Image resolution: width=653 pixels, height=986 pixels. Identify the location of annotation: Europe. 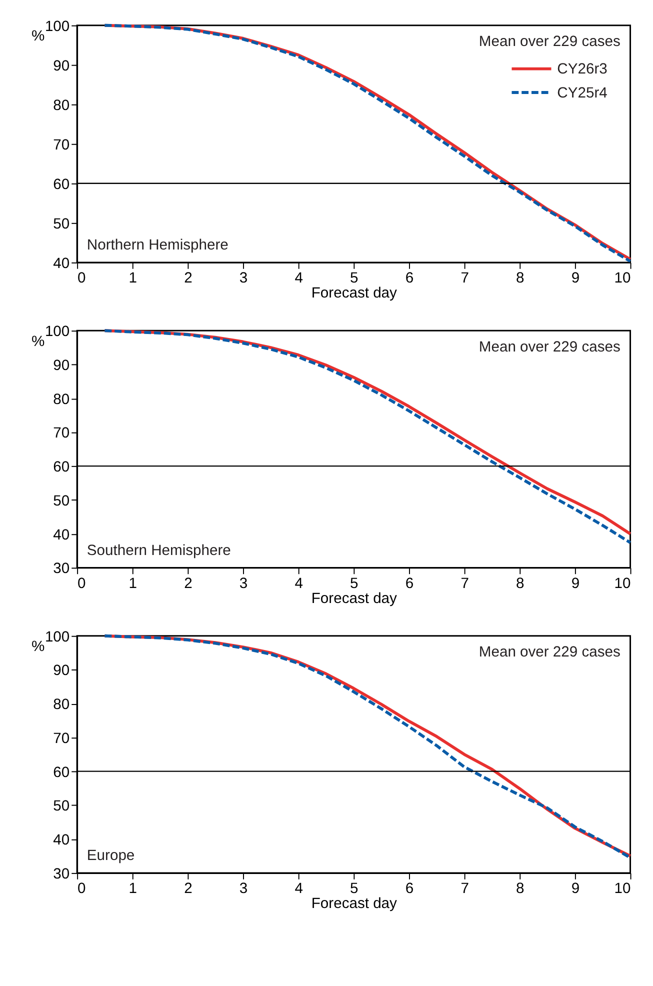
(110, 856).